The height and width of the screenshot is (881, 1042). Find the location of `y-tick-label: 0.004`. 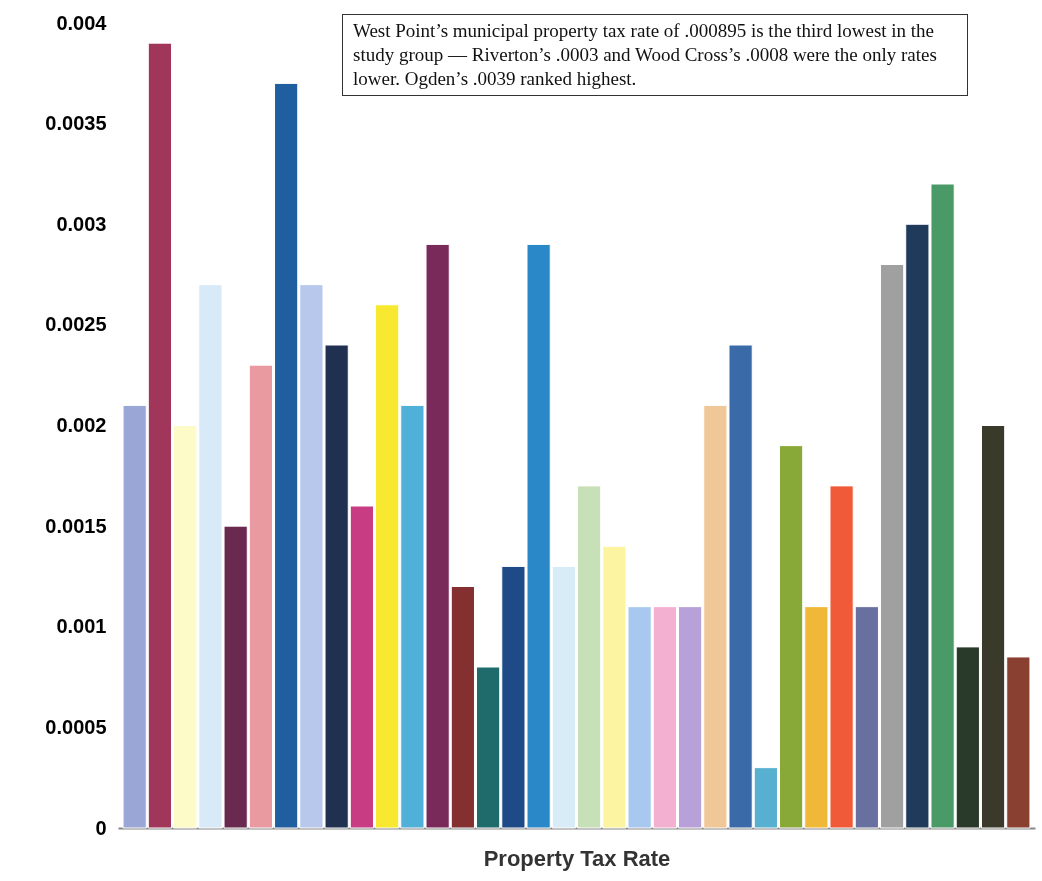

y-tick-label: 0.004 is located at coordinates (82, 22).